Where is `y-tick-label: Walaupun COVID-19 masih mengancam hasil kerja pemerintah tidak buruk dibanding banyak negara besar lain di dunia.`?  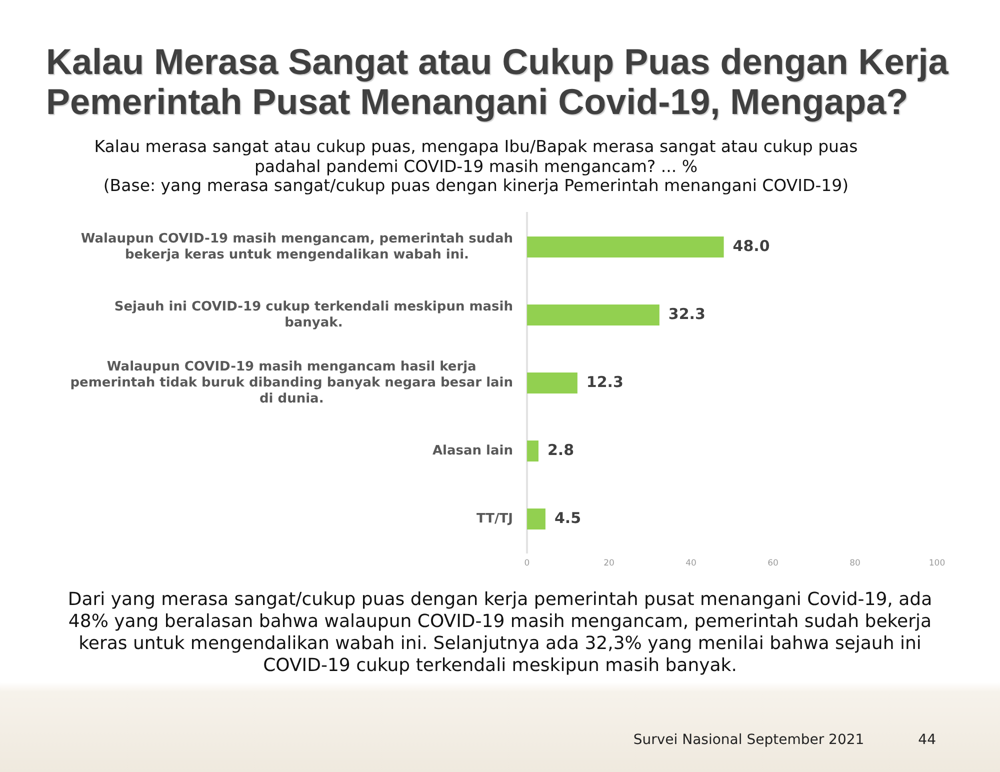
y-tick-label: Walaupun COVID-19 masih mengancam hasil kerja pemerintah tidak buruk dibanding banyak negara besar lain di dunia. is located at coordinates (292, 382).